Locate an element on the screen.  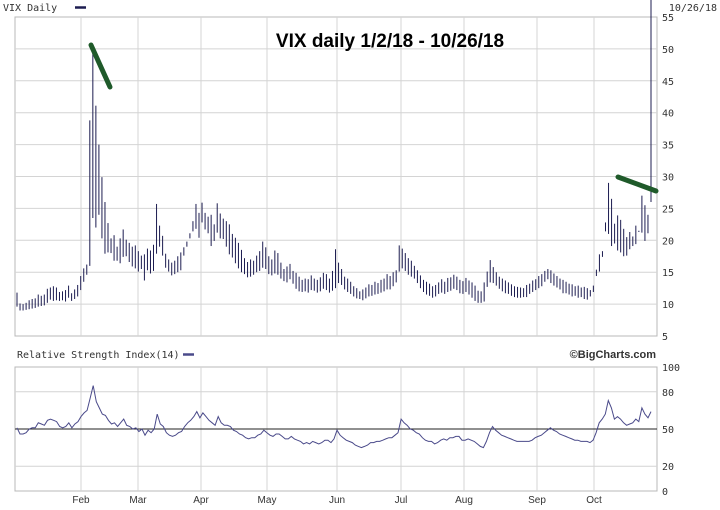
x-tick-label: Feb is located at coordinates (81, 500).